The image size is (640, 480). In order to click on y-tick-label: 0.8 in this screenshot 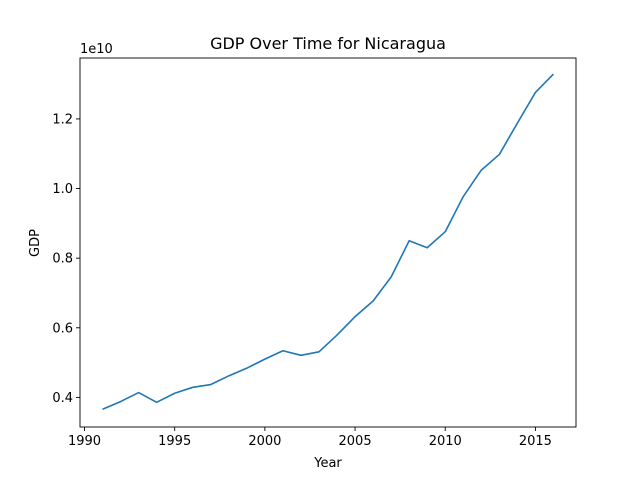, I will do `click(62, 259)`.